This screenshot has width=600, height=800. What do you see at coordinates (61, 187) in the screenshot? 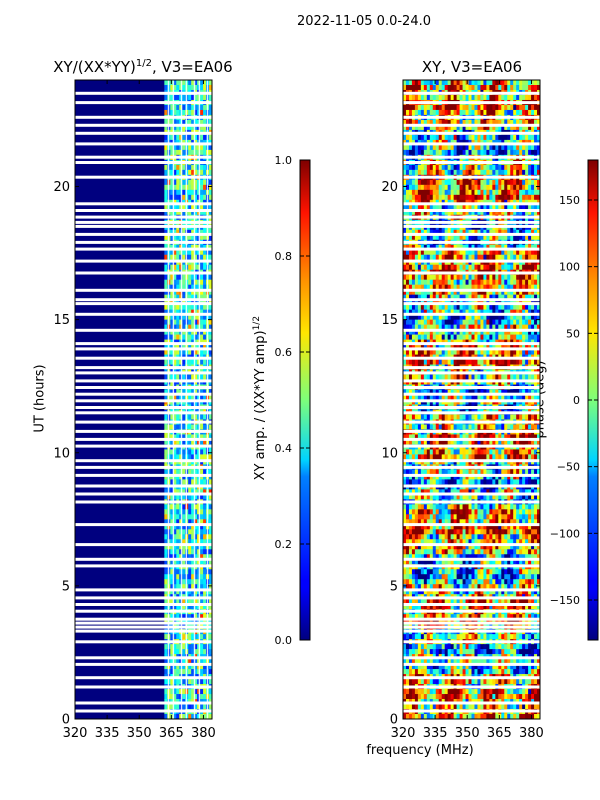
I see `y-tick-label: 20` at bounding box center [61, 187].